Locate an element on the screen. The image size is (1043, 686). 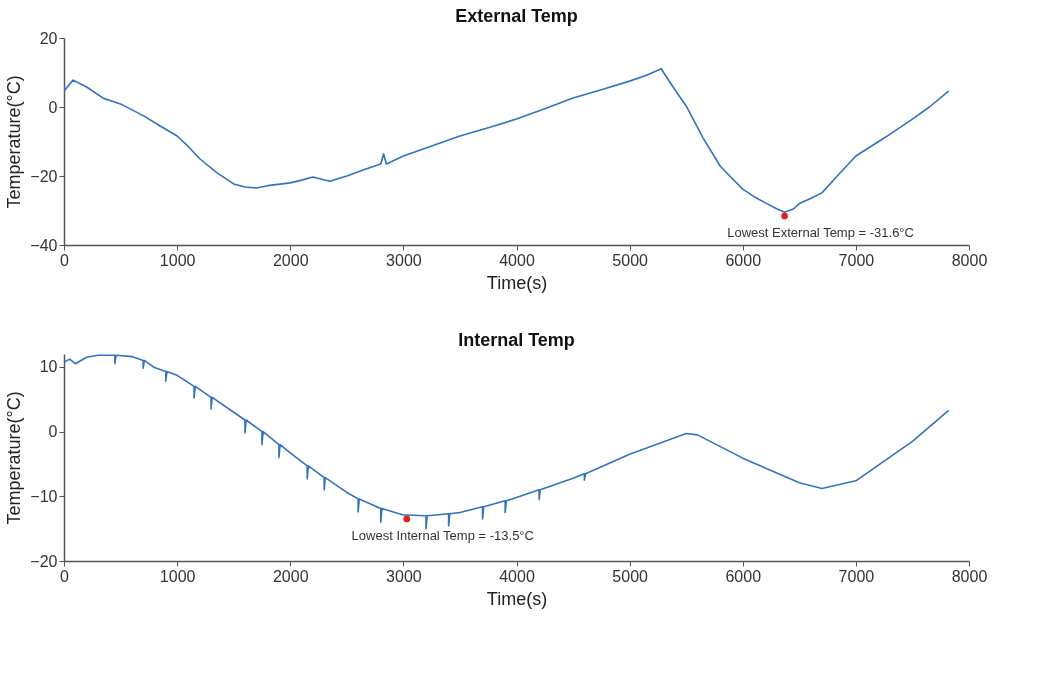
y-tick-label: −10 is located at coordinates (44, 496).